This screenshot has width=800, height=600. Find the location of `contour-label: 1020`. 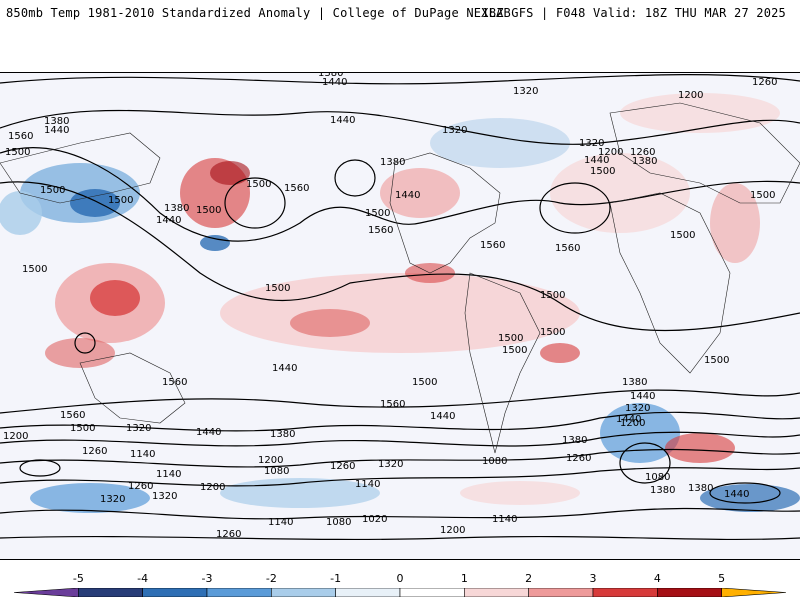

contour-label: 1020 is located at coordinates (374, 519).